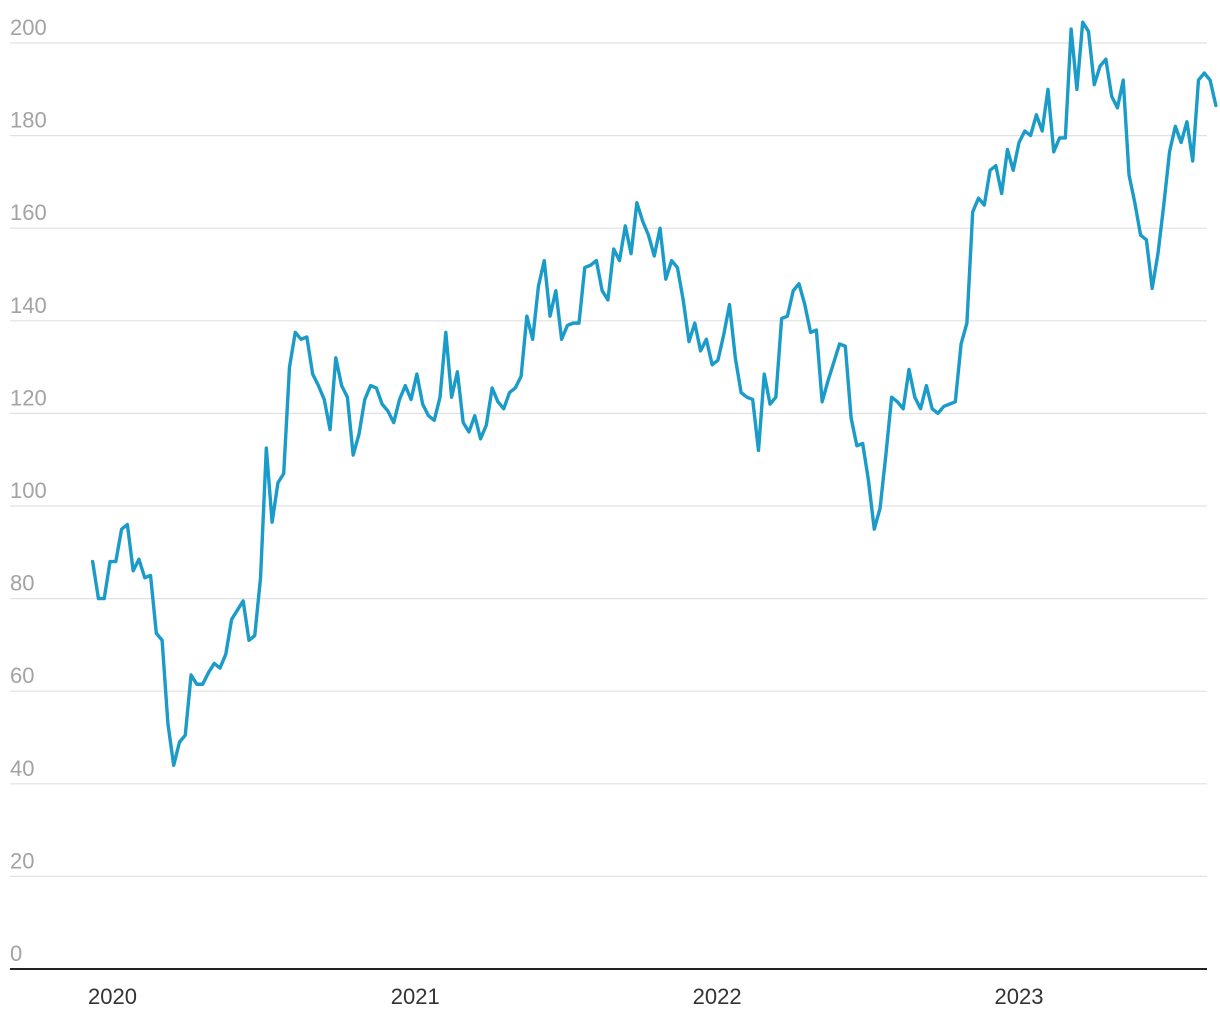 This screenshot has height=1020, width=1220. I want to click on y-tick-label: 140, so click(28, 305).